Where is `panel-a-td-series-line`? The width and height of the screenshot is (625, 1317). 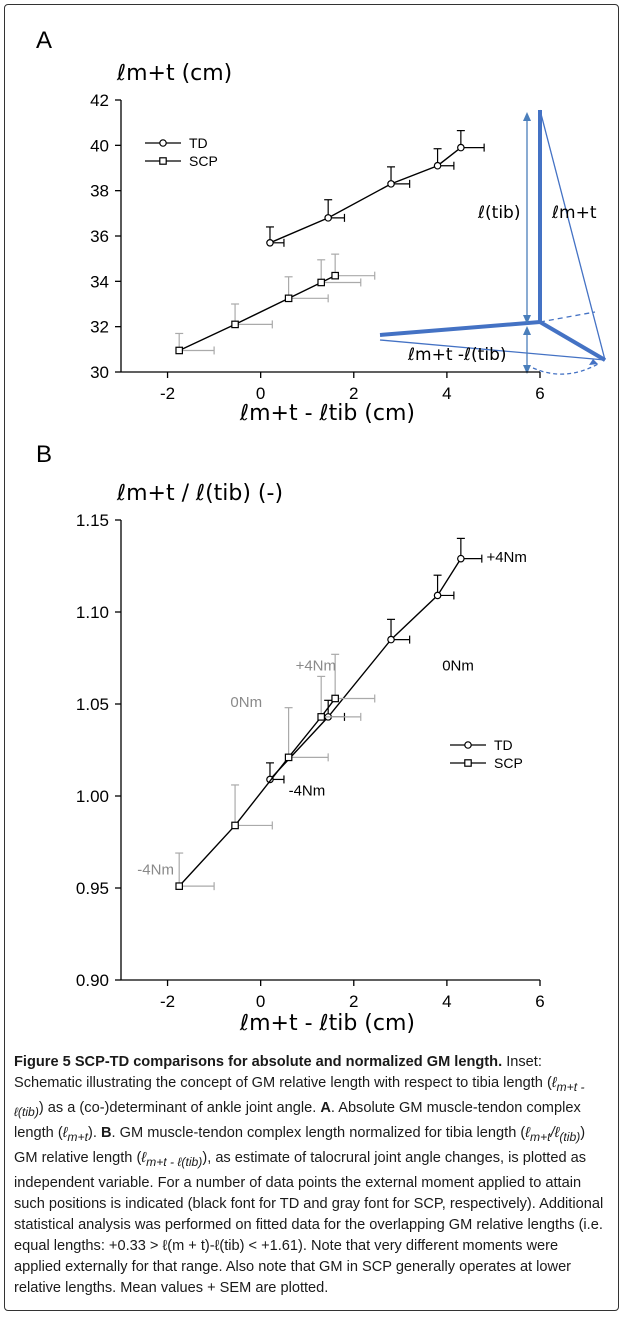
panel-a-td-series-line is located at coordinates (365, 195).